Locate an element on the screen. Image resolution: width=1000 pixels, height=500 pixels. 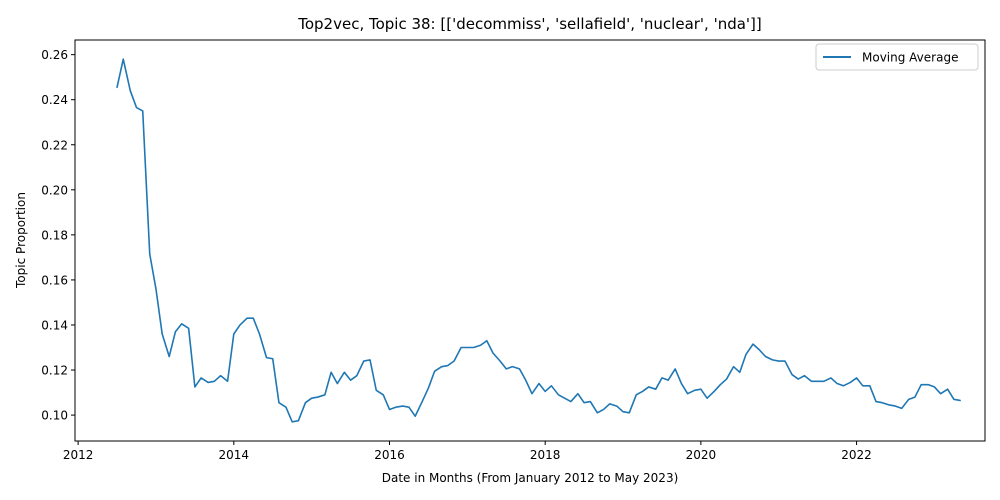
y-tick-label: 0.24 is located at coordinates (54, 100).